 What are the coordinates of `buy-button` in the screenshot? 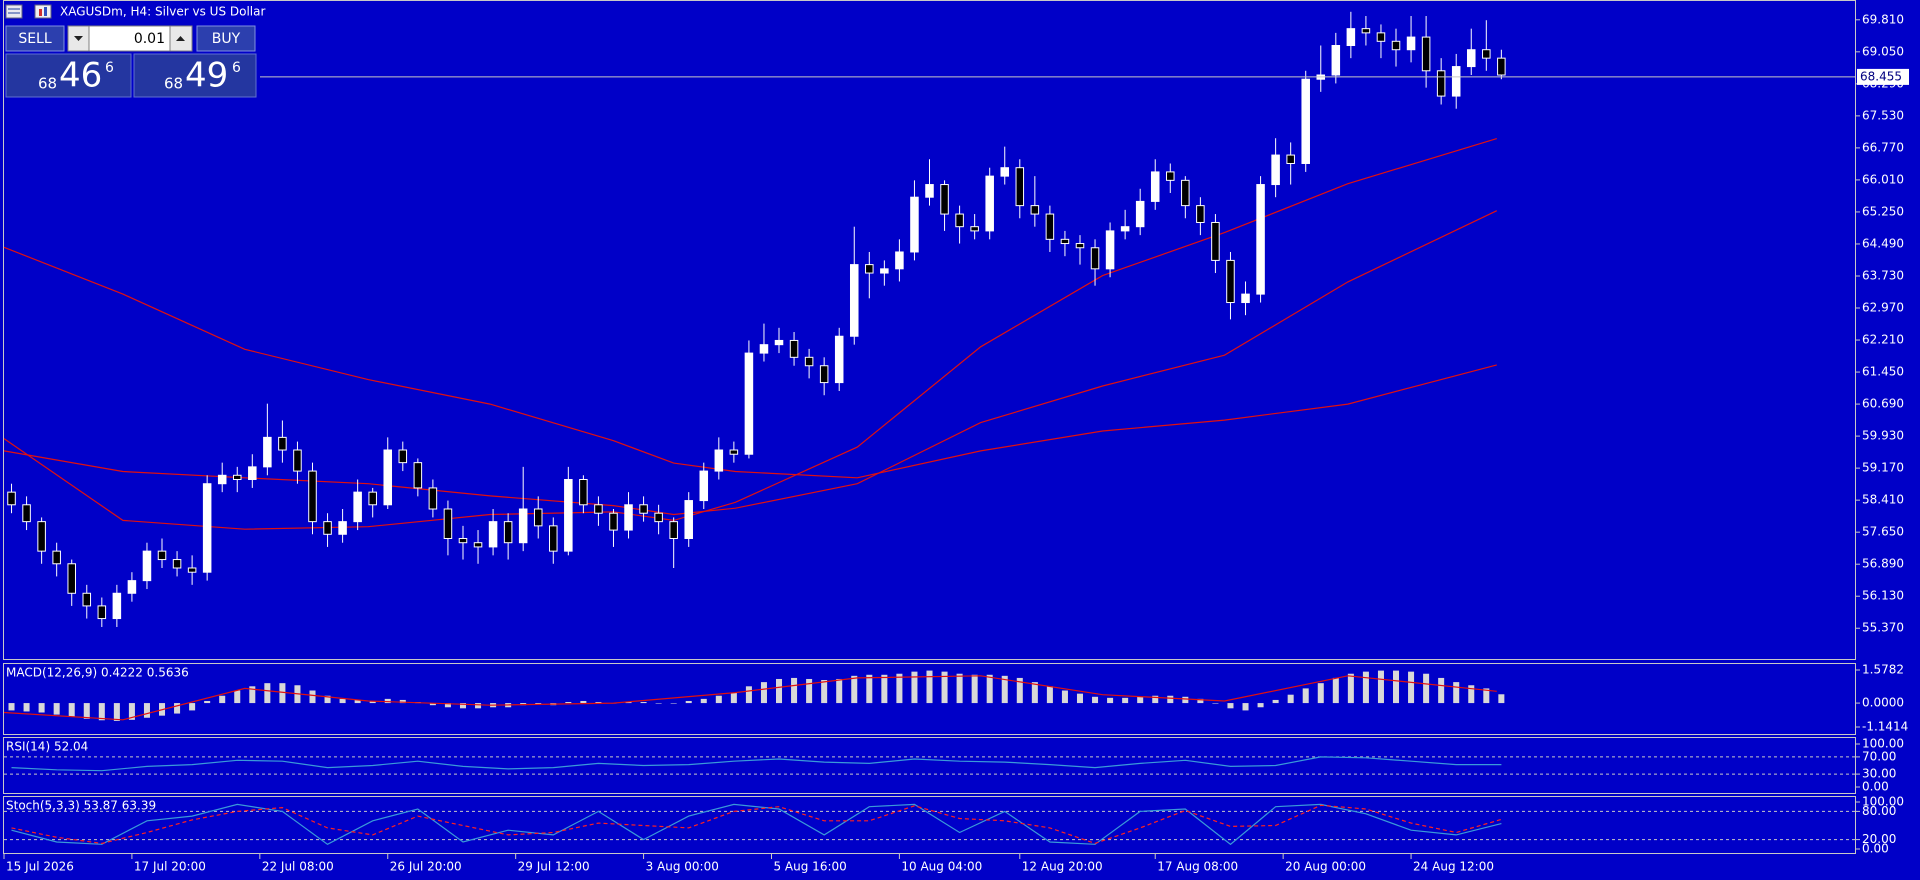 It's located at (226, 38).